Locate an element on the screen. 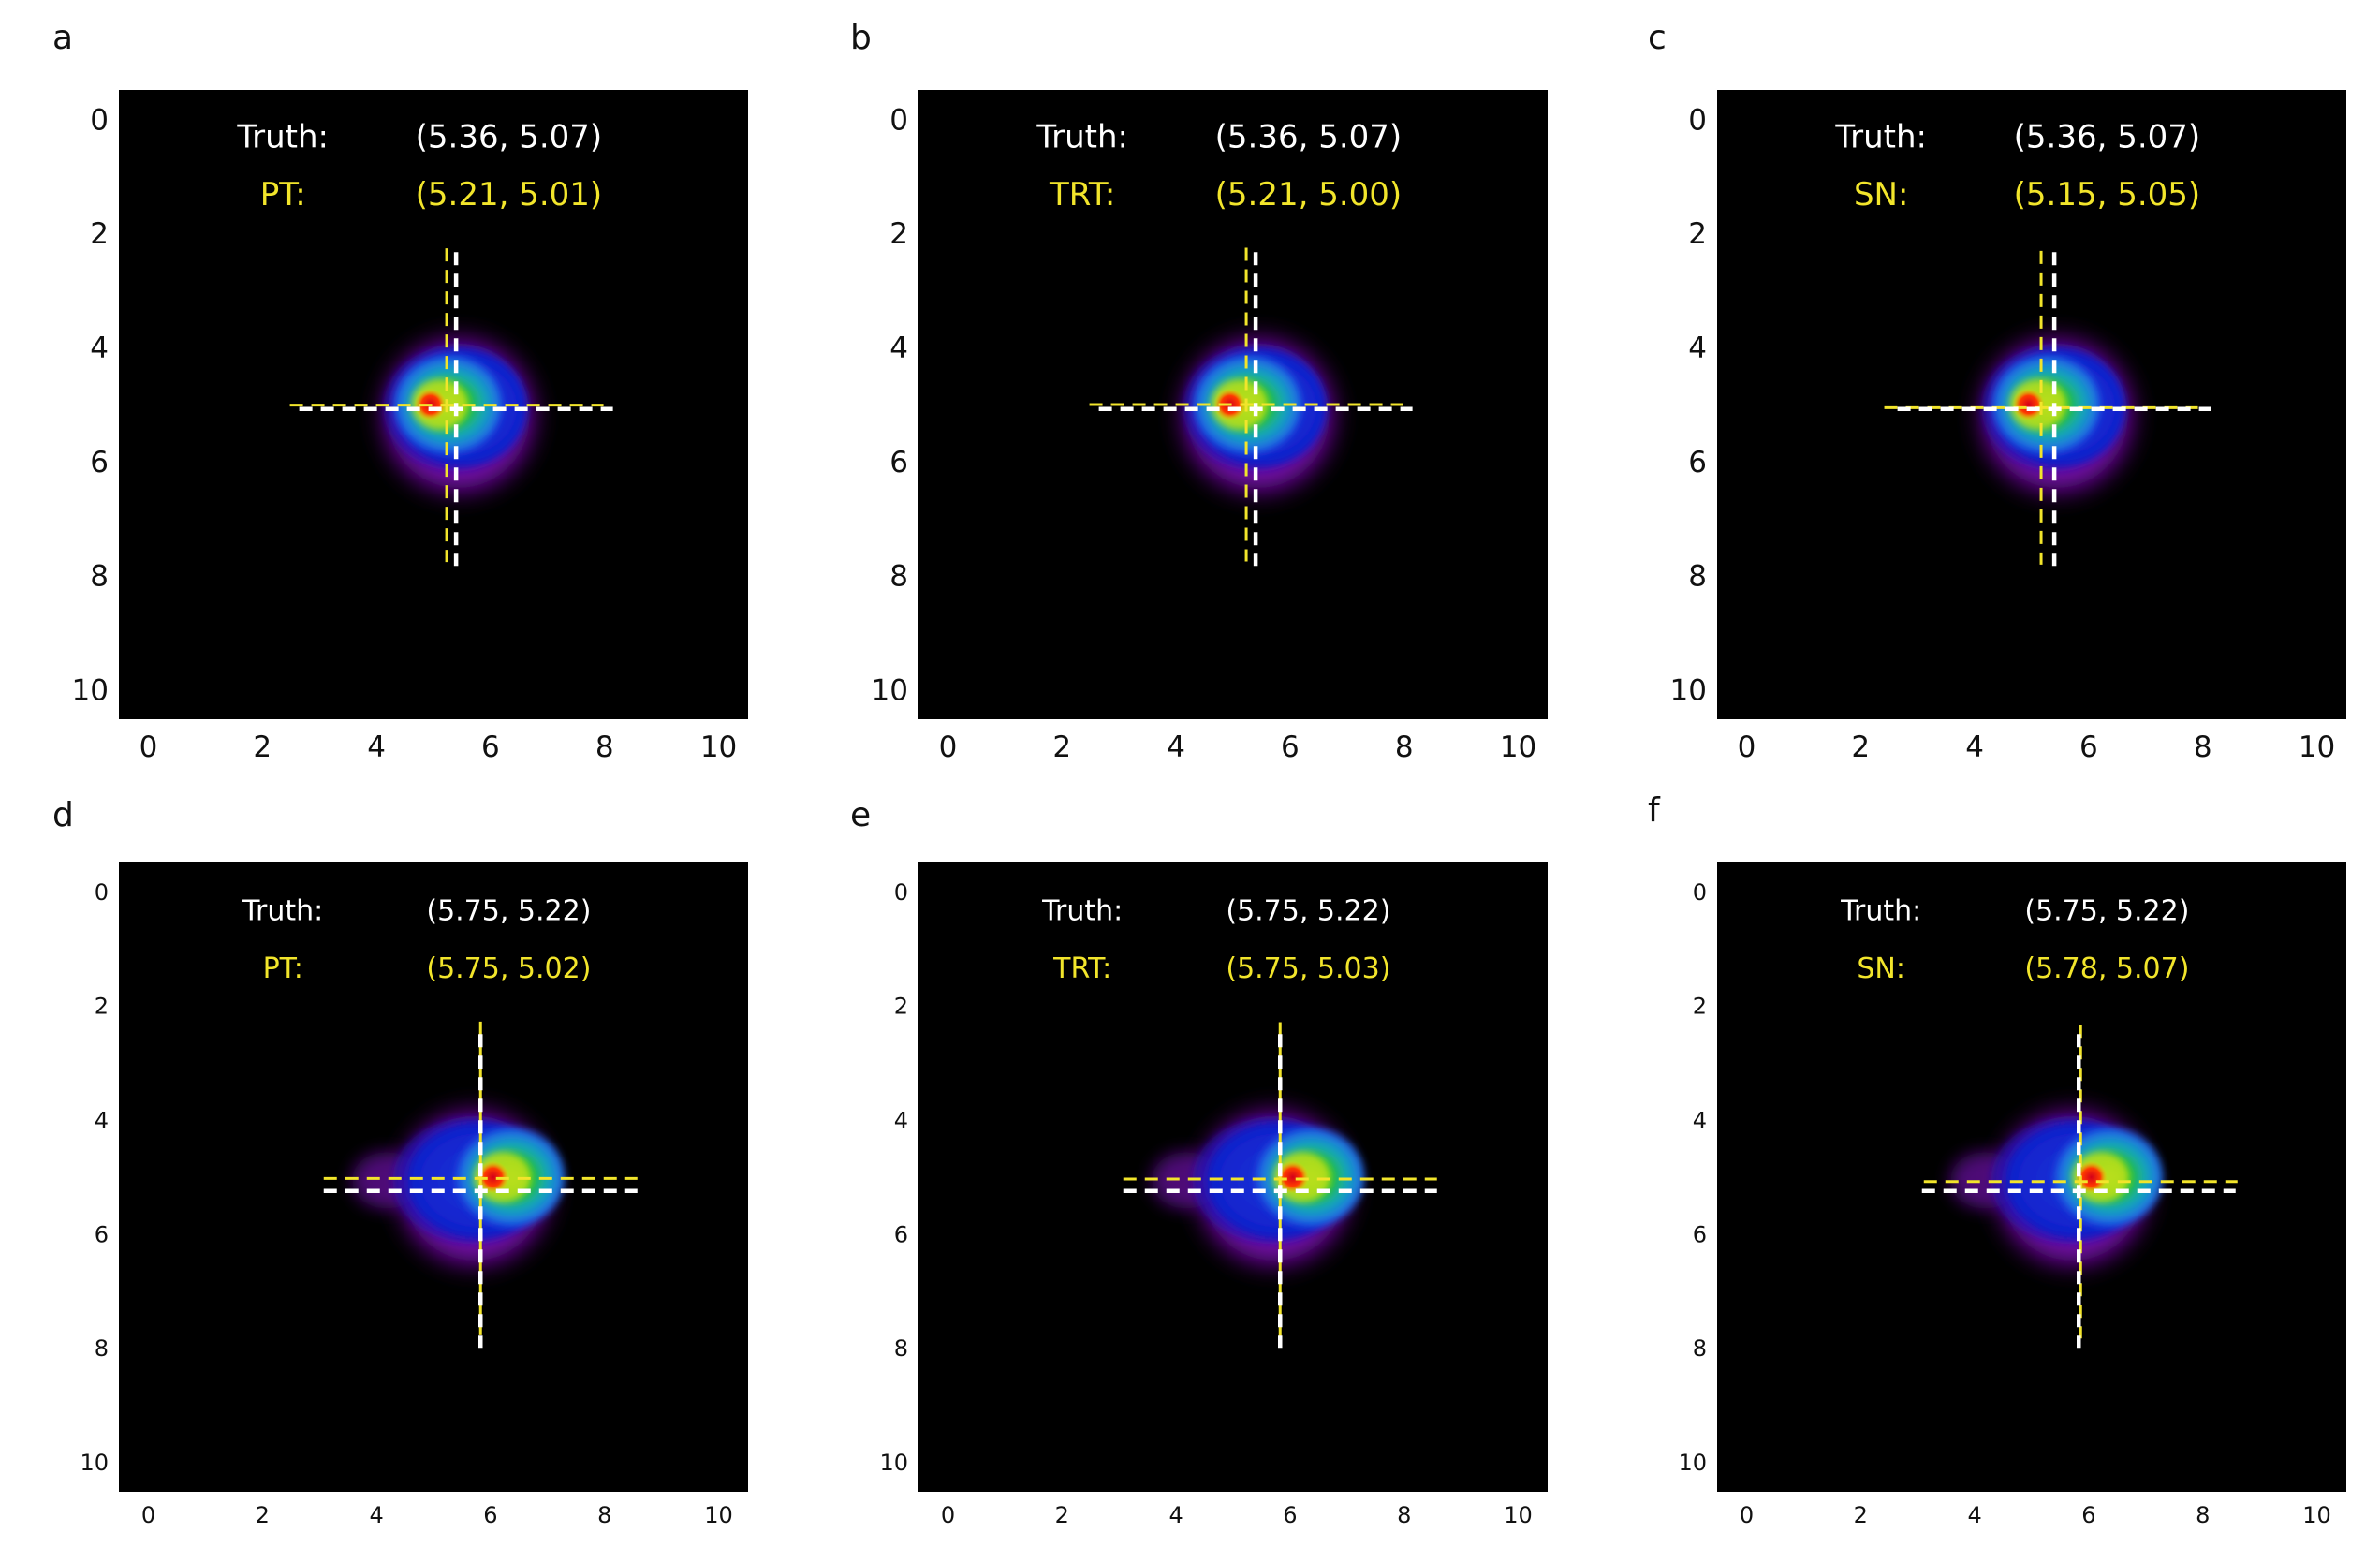 Image resolution: width=2380 pixels, height=1548 pixels. panel-letter: f is located at coordinates (1654, 810).